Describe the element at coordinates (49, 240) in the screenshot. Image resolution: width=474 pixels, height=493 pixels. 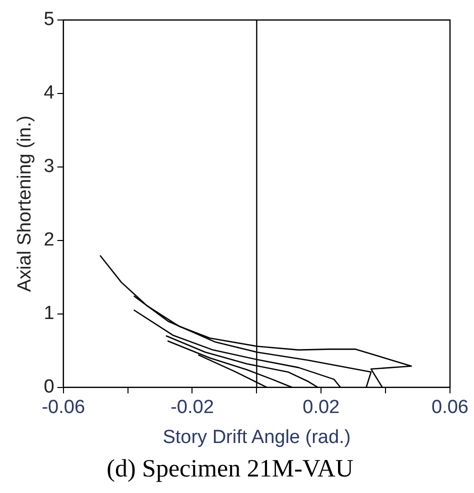
I see `y-tick-label: 2` at that location.